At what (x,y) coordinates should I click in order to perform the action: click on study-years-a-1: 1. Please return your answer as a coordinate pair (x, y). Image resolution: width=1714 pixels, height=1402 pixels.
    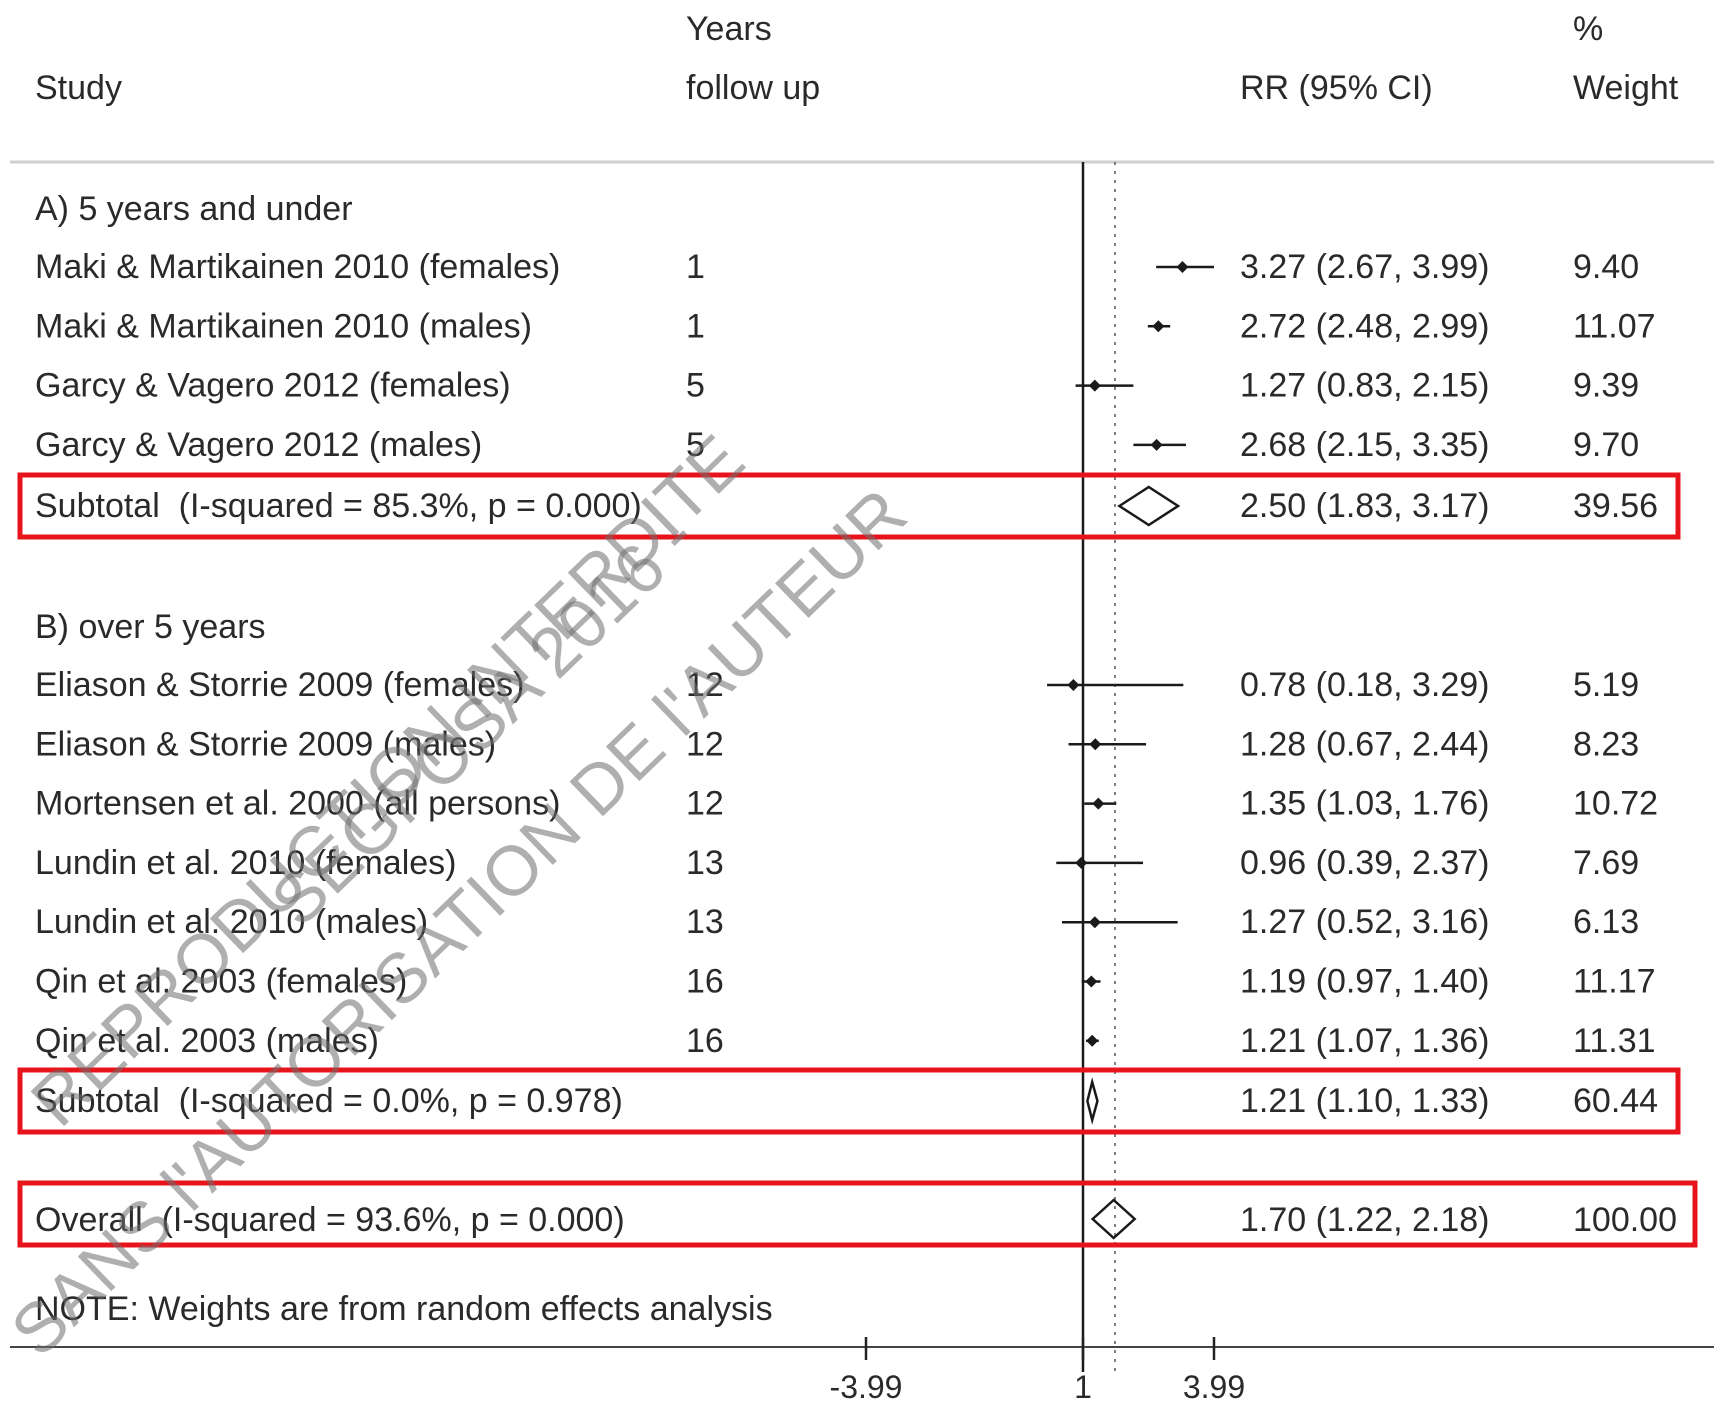
    Looking at the image, I should click on (695, 326).